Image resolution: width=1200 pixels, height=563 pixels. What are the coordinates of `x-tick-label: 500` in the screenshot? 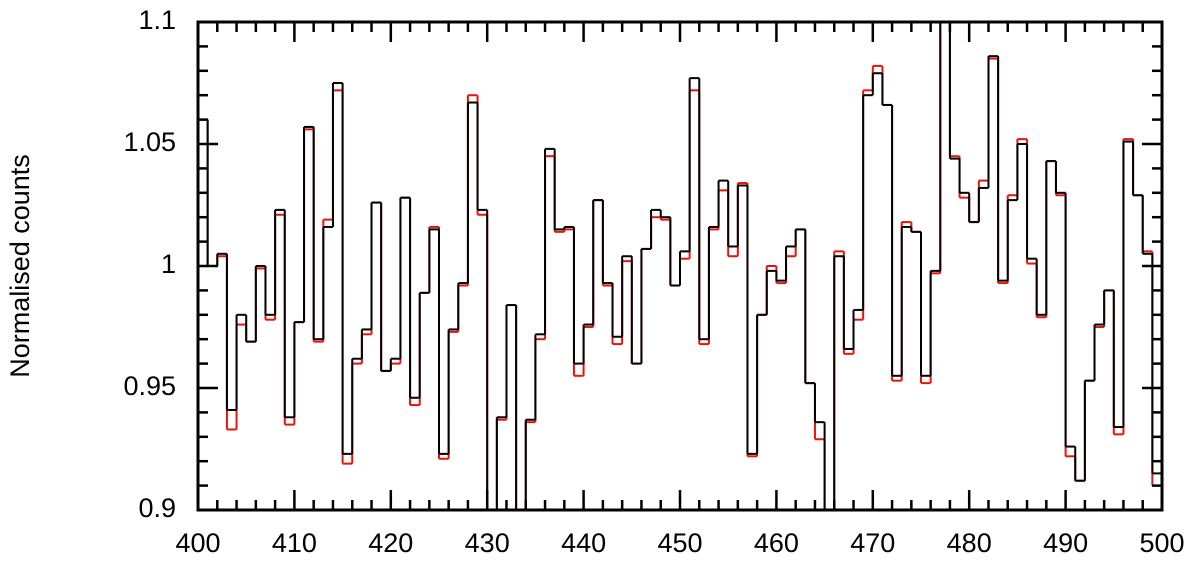 It's located at (1161, 543).